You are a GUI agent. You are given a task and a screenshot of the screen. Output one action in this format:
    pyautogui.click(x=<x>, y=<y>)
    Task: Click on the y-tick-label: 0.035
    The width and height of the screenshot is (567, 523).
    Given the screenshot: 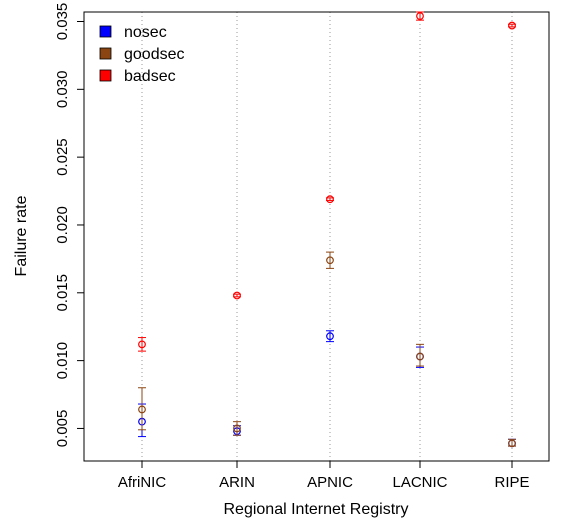 What is the action you would take?
    pyautogui.click(x=62, y=22)
    